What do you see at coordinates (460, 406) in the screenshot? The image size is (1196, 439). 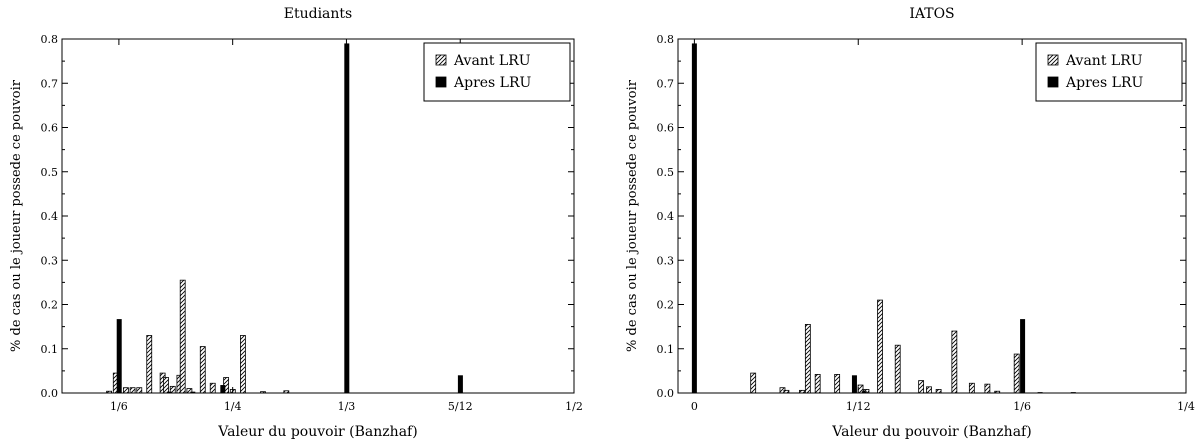 I see `x-tick-label: 5/12` at bounding box center [460, 406].